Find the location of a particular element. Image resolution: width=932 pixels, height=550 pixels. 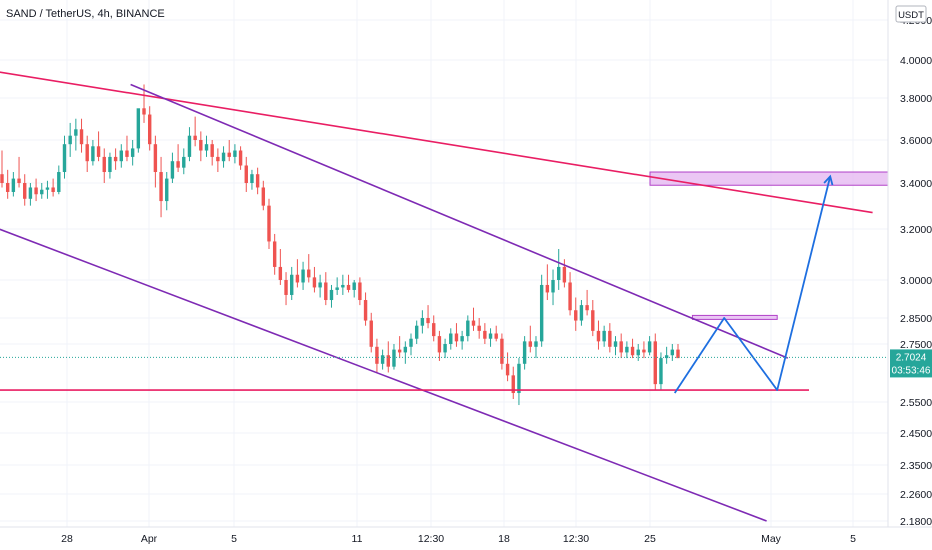

symbol-title: SAND / TetherUS, 4h, BINANCE is located at coordinates (85, 14).